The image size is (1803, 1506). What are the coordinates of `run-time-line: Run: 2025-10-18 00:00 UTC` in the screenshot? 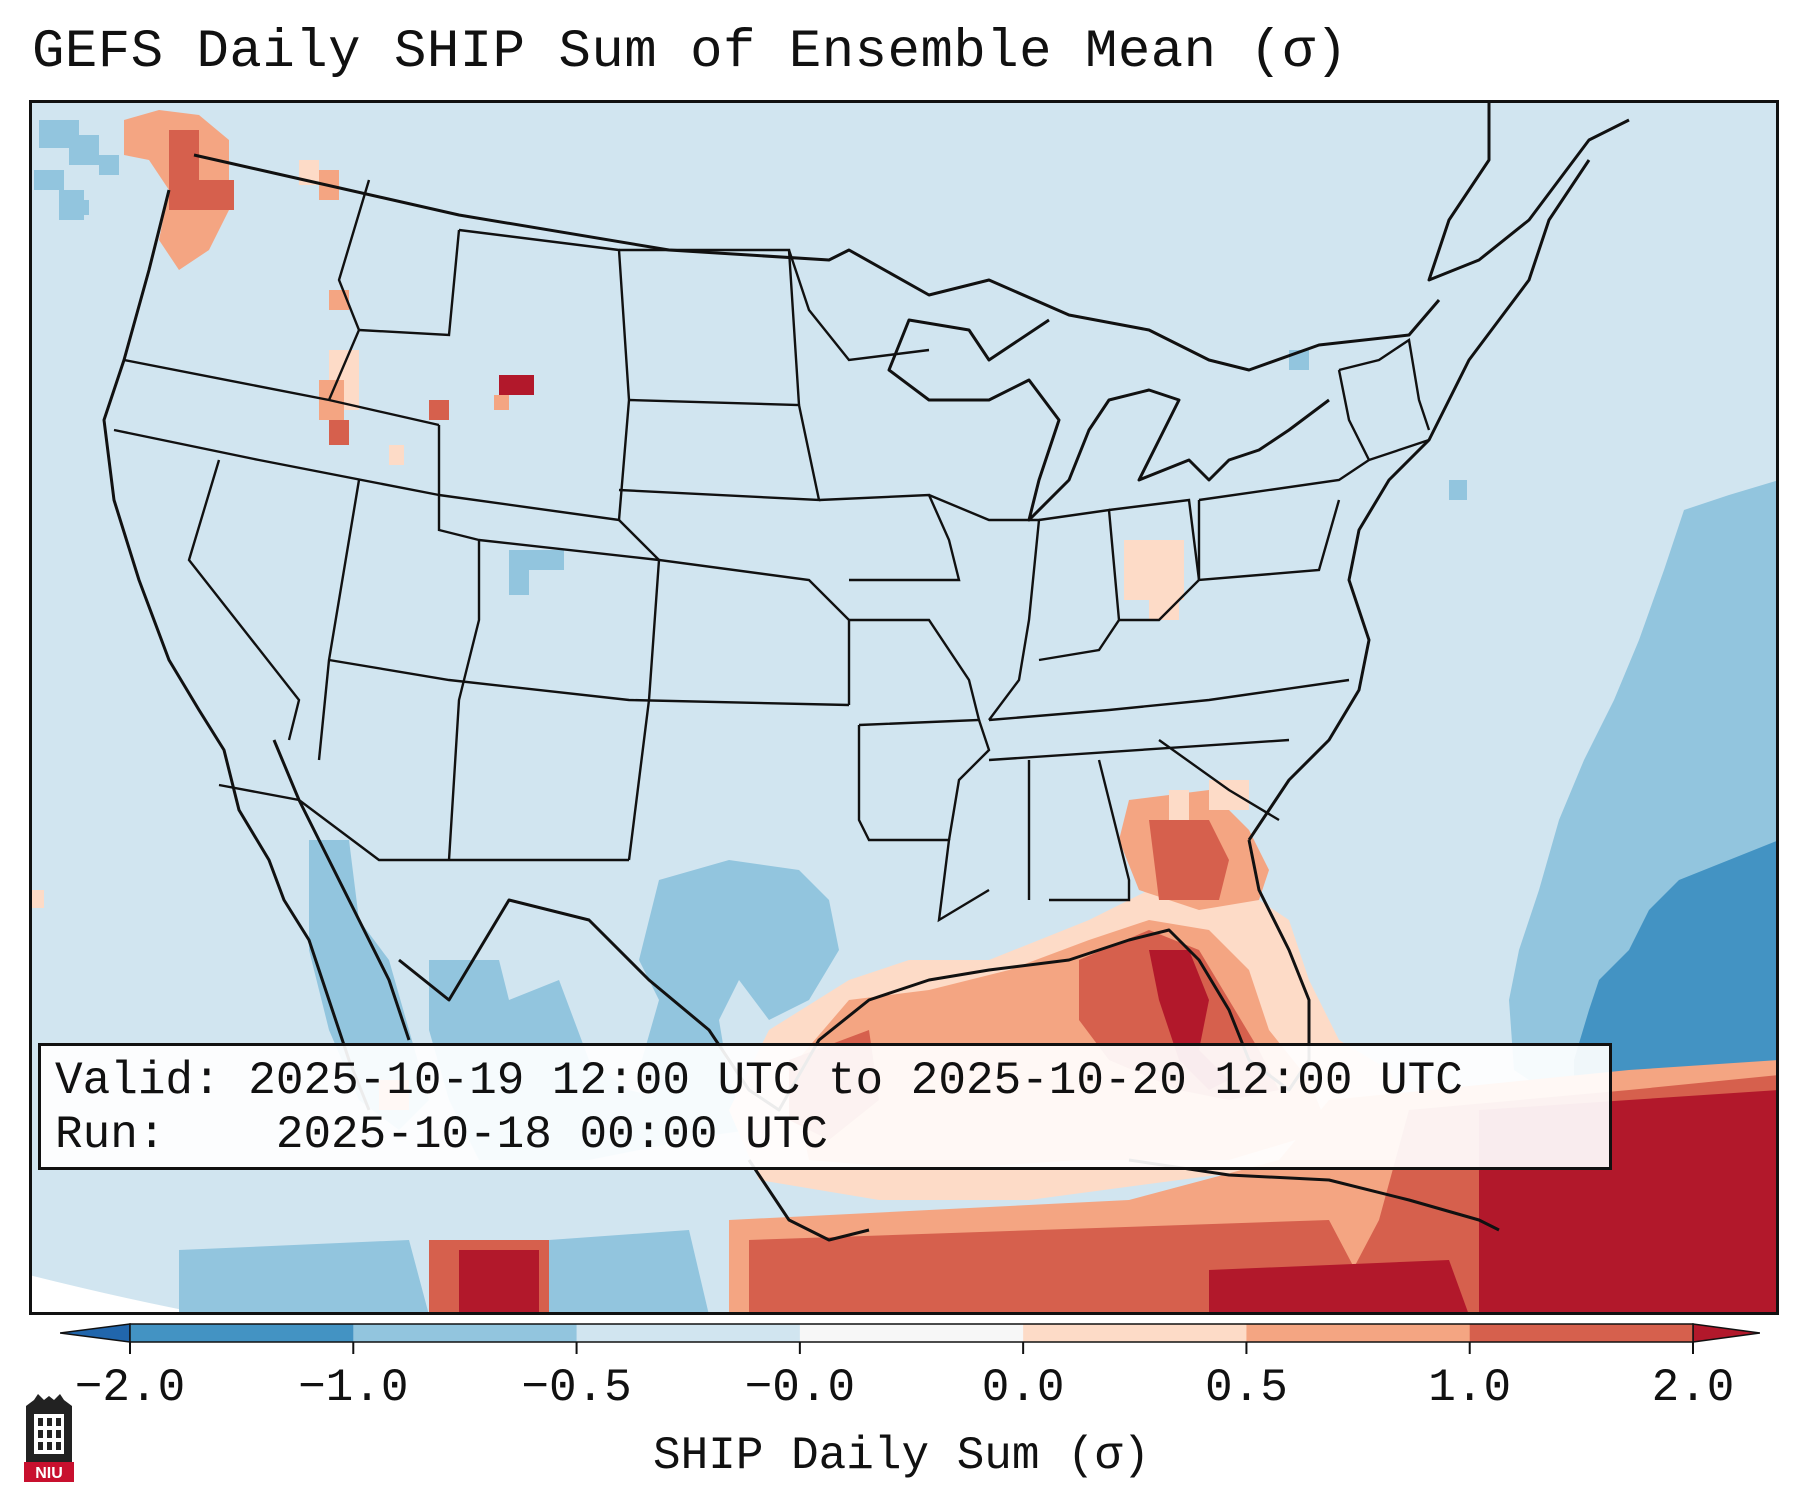 It's located at (825, 1135).